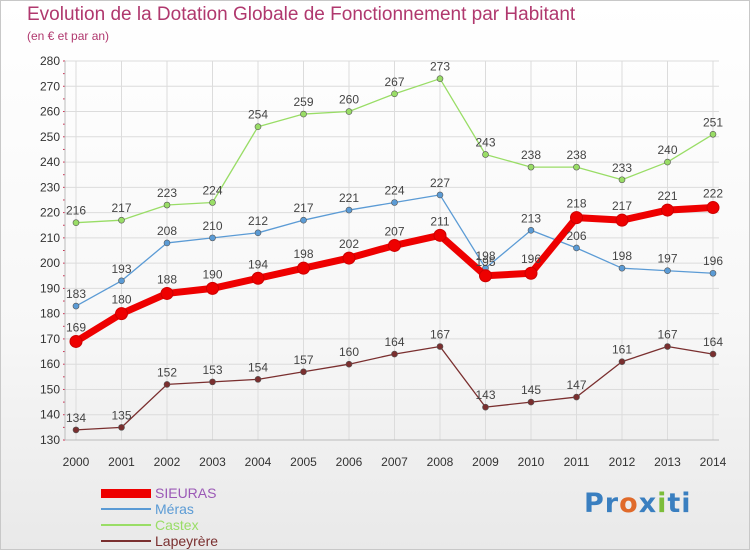 The width and height of the screenshot is (750, 550). Describe the element at coordinates (258, 367) in the screenshot. I see `data-label-lapeyrere: 154` at that location.